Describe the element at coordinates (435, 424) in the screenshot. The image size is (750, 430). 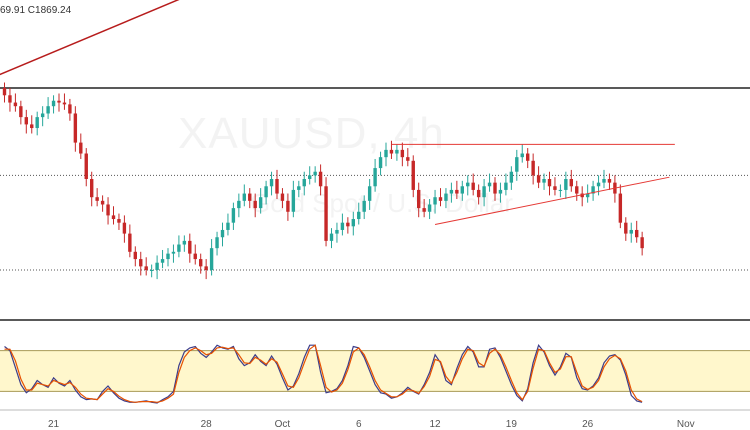
I see `x-tick-label: 12` at that location.